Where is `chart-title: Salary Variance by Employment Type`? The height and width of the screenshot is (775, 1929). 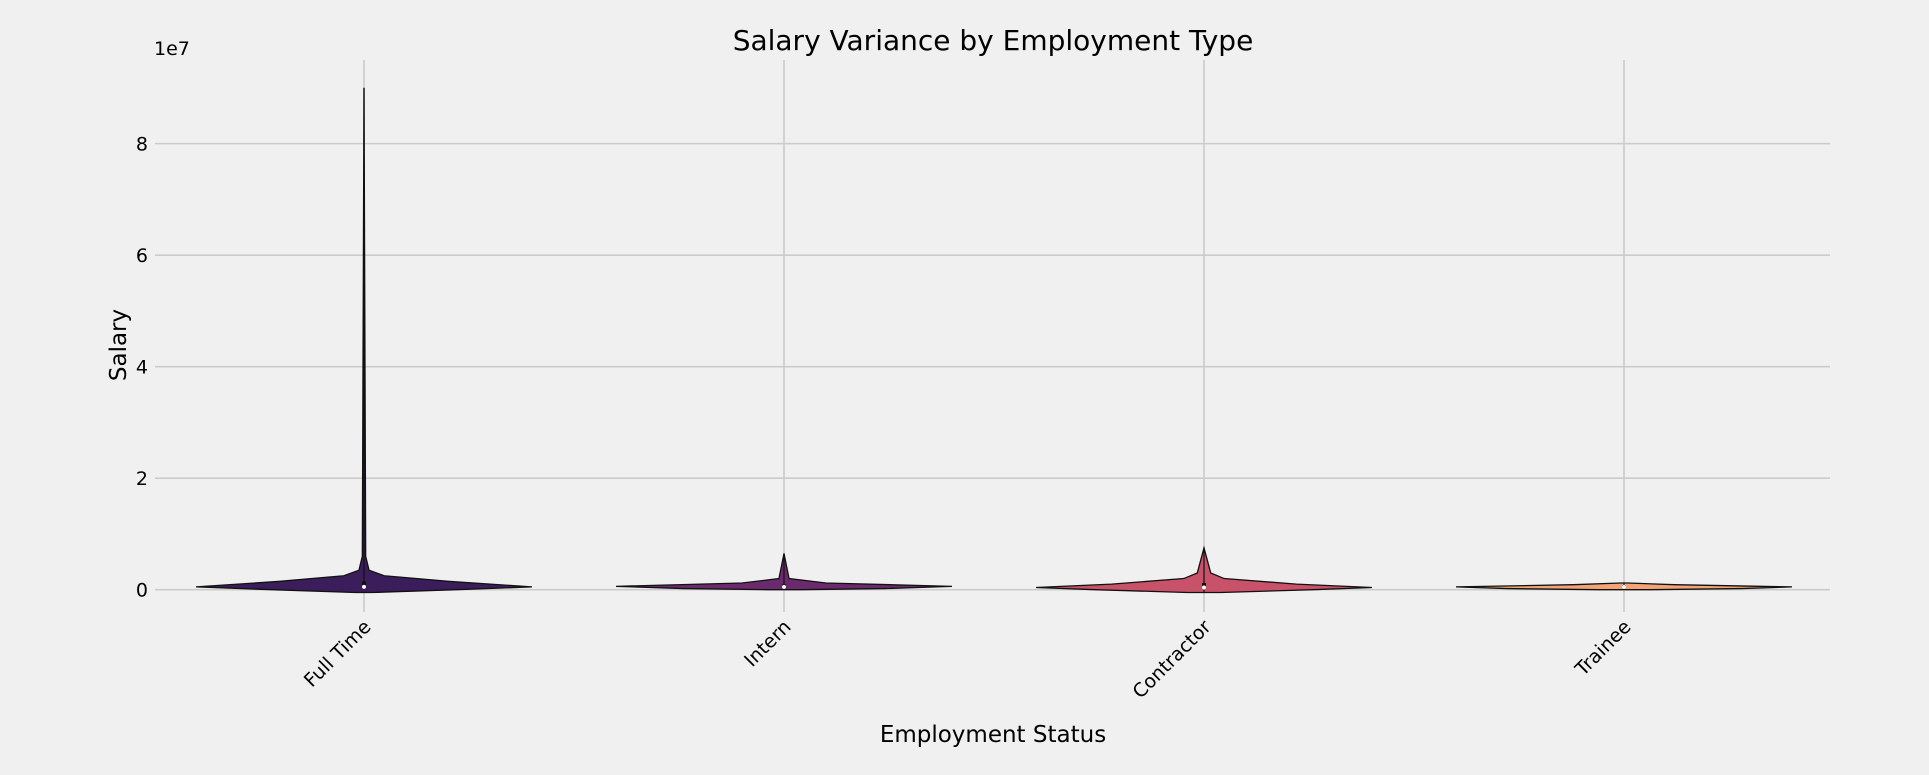 chart-title: Salary Variance by Employment Type is located at coordinates (993, 40).